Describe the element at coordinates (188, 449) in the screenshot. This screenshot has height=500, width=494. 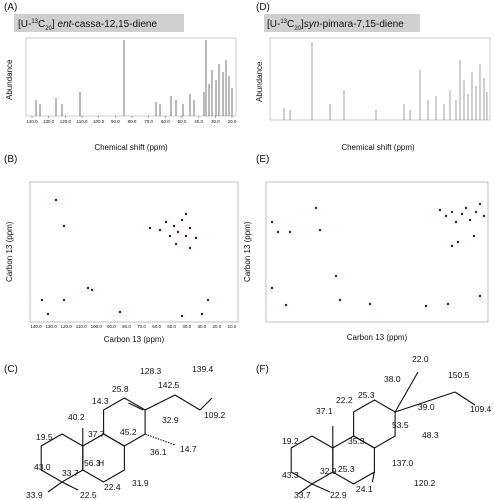
I see `shift-label: 14.7` at that location.